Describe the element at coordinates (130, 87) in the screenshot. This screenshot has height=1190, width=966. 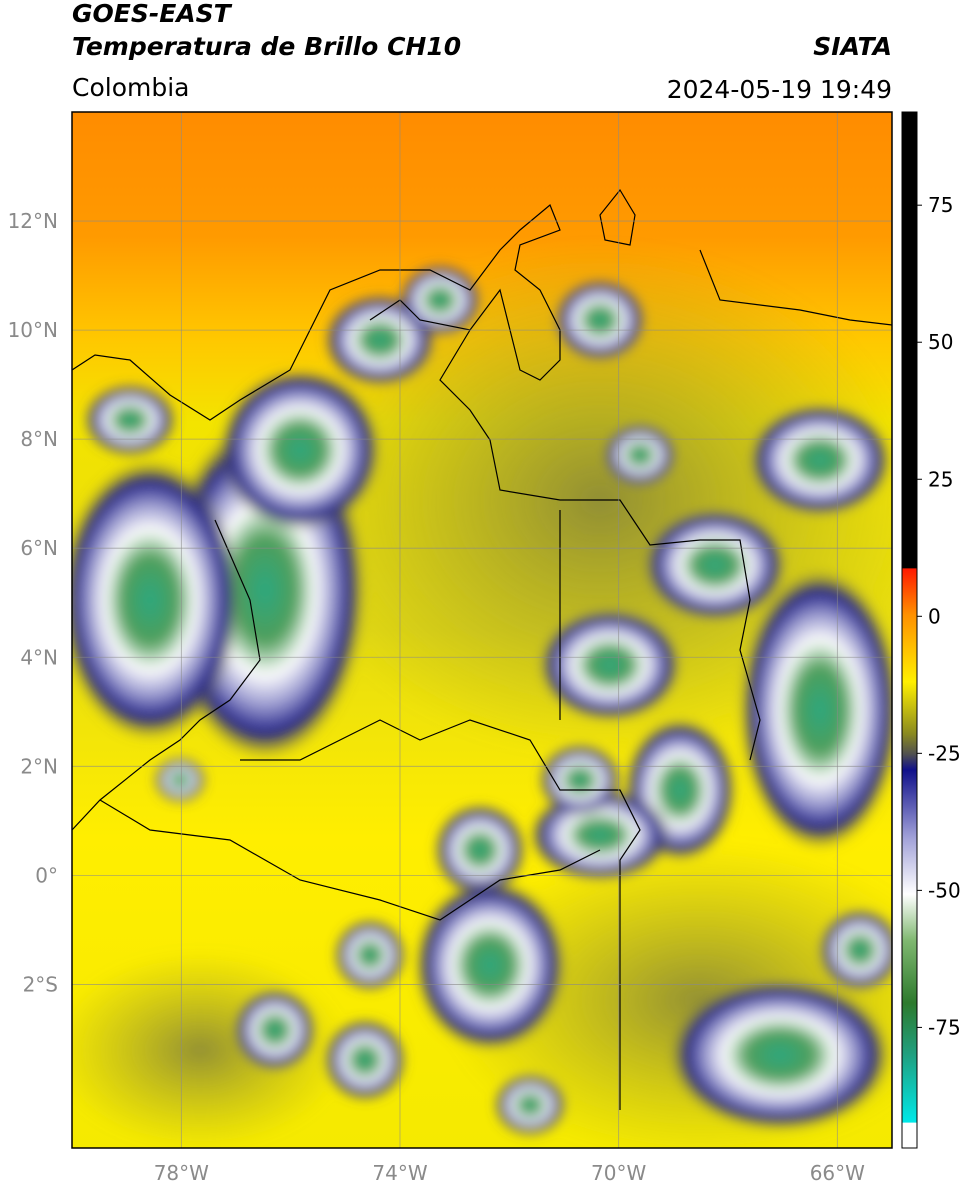
I see `region: Colombia` at that location.